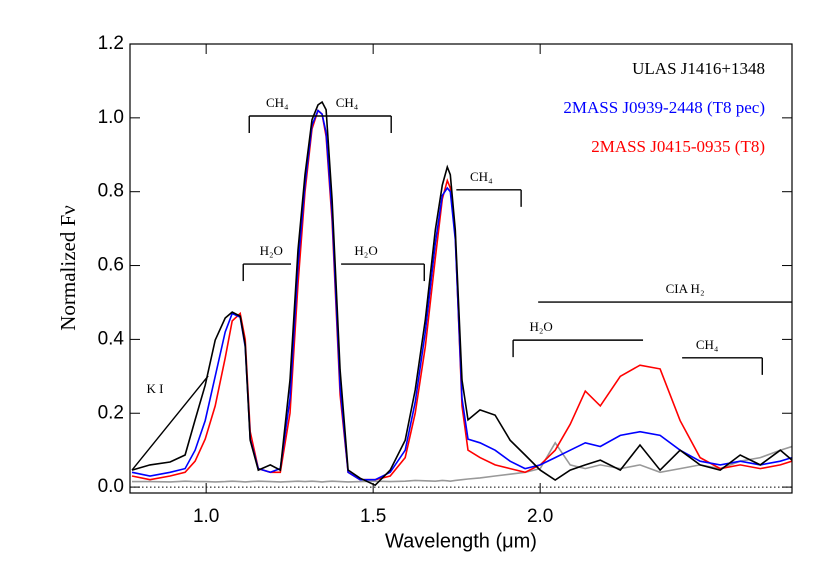  Describe the element at coordinates (373, 516) in the screenshot. I see `x-tick-label: 1.5` at that location.